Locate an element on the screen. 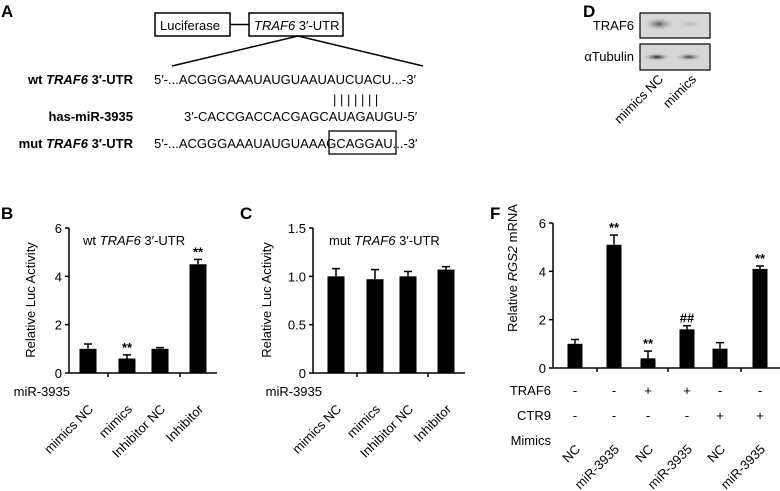 This screenshot has width=780, height=491. panel-letter-b: B is located at coordinates (7, 213).